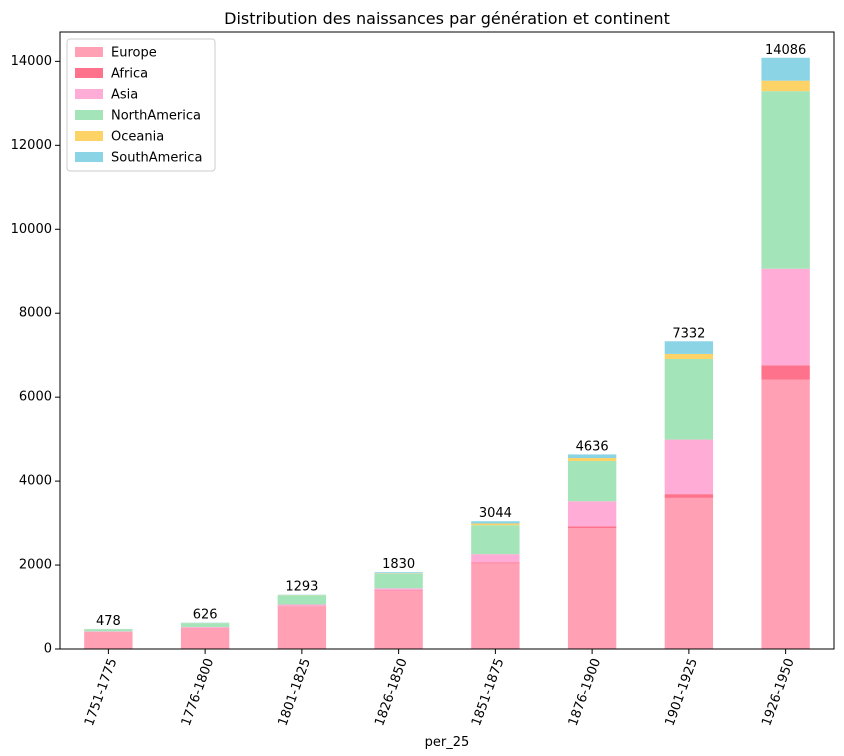 This screenshot has width=844, height=756. Describe the element at coordinates (35, 565) in the screenshot. I see `y-tick-label: 2000` at that location.